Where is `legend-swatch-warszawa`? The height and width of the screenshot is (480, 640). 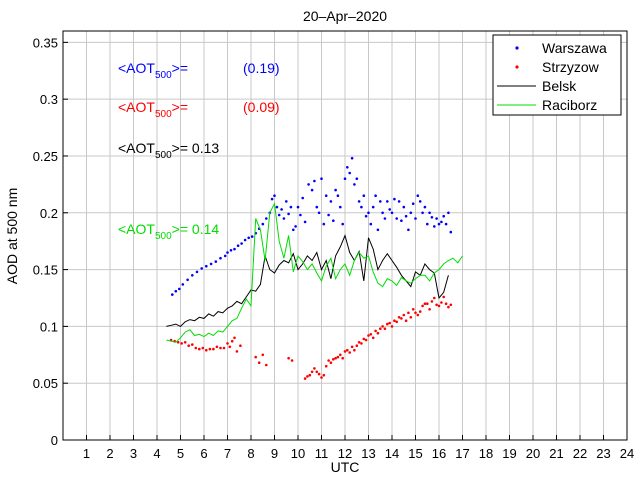
legend-swatch-warszawa is located at coordinates (517, 48).